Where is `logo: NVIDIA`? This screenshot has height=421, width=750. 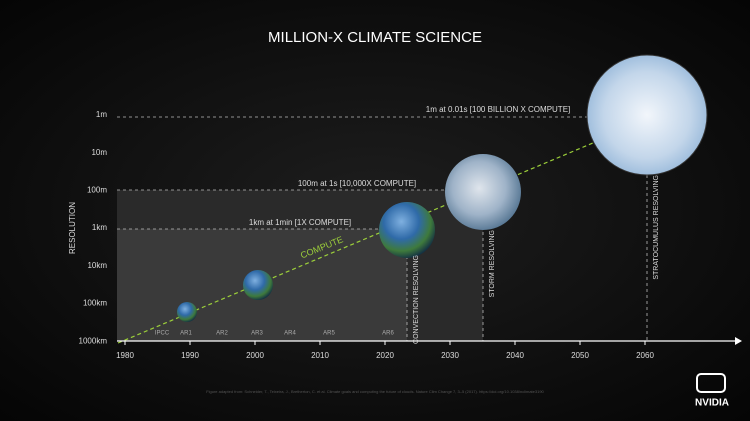 logo: NVIDIA is located at coordinates (712, 391).